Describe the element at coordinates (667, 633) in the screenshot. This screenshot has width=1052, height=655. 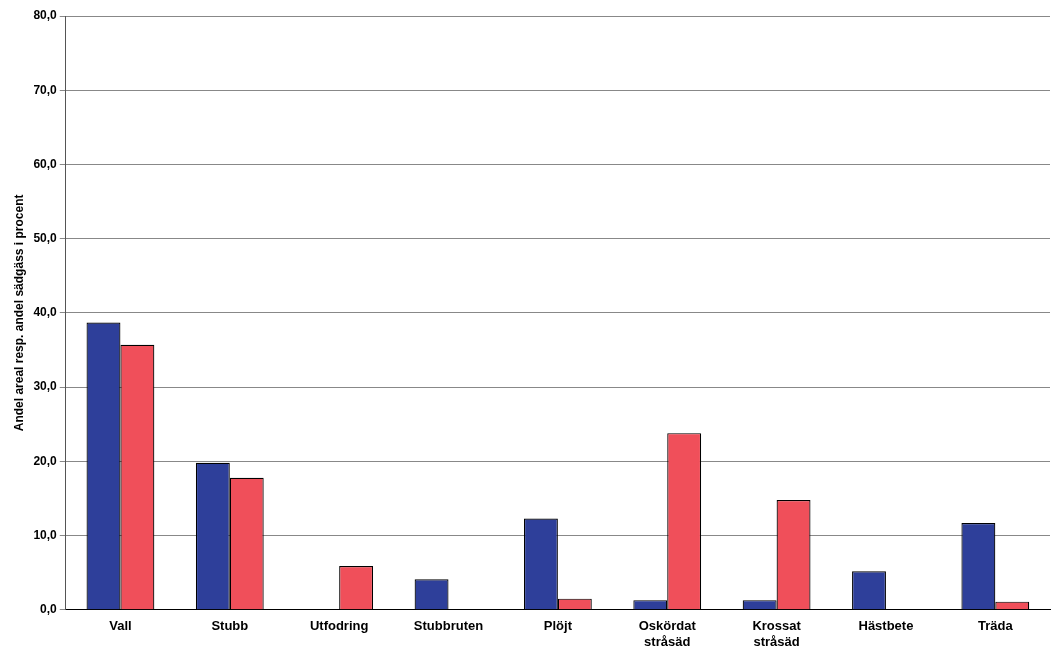
I see `x-tick-label: Oskördat stråsäd` at that location.